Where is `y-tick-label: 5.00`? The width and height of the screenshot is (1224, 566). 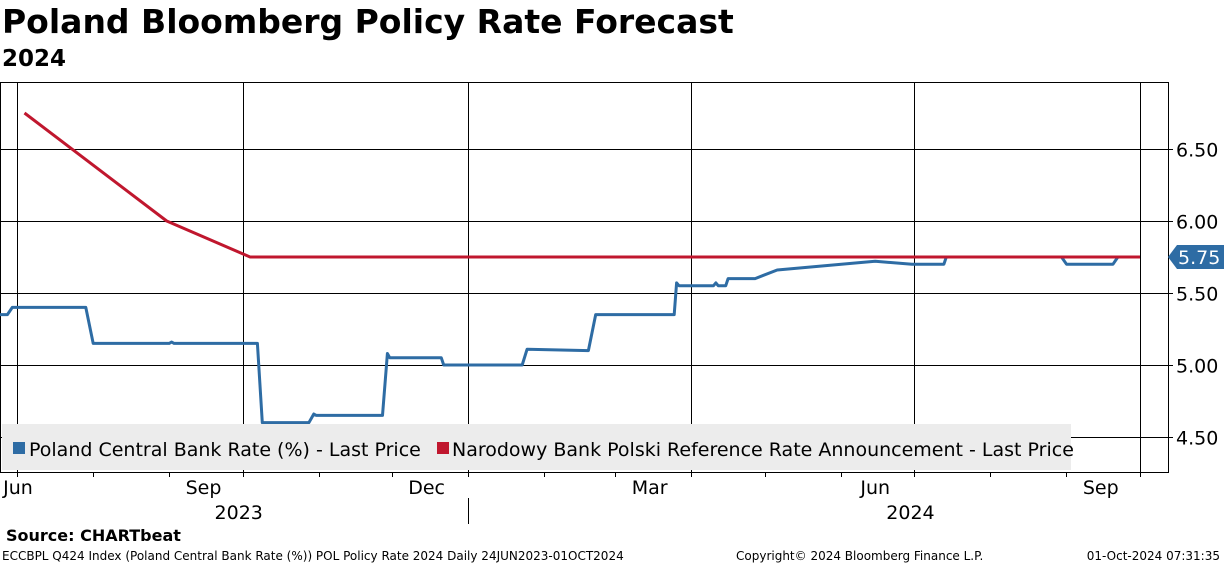
y-tick-label: 5.00 is located at coordinates (1197, 367).